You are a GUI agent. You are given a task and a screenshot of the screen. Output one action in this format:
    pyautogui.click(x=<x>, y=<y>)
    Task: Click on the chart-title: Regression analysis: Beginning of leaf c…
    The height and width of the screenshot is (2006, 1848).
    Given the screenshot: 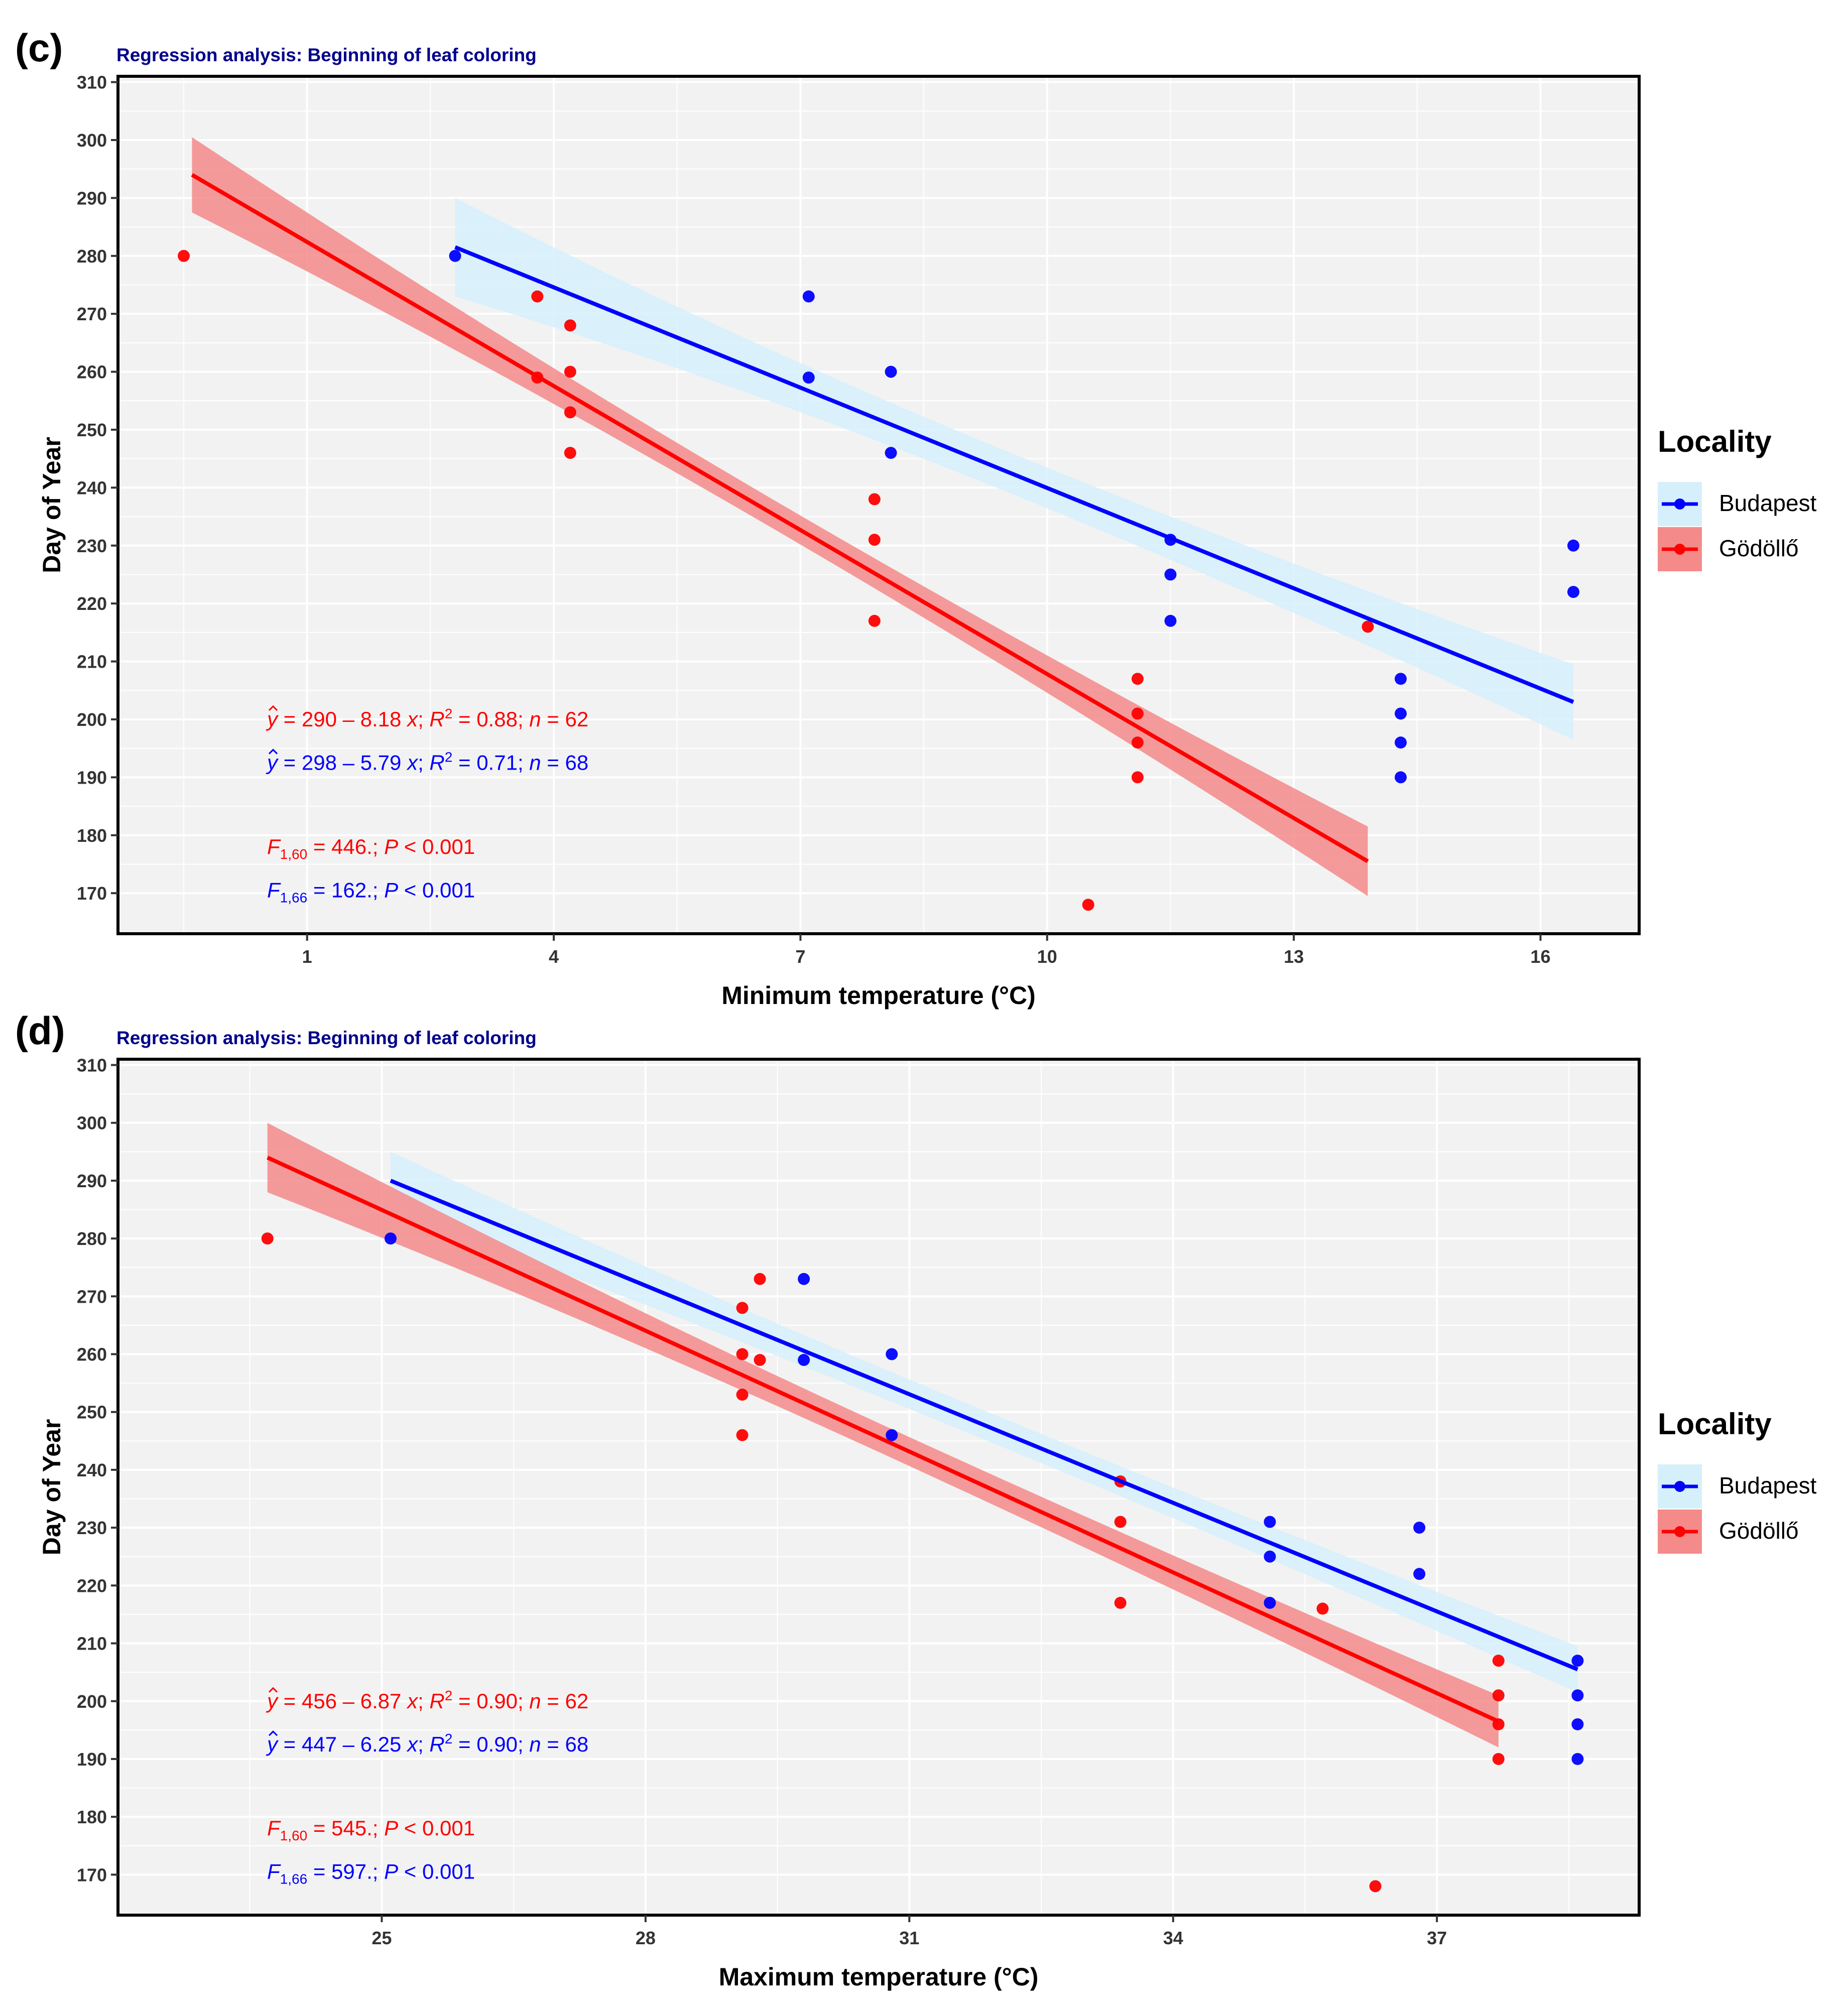 What is the action you would take?
    pyautogui.click(x=326, y=1038)
    